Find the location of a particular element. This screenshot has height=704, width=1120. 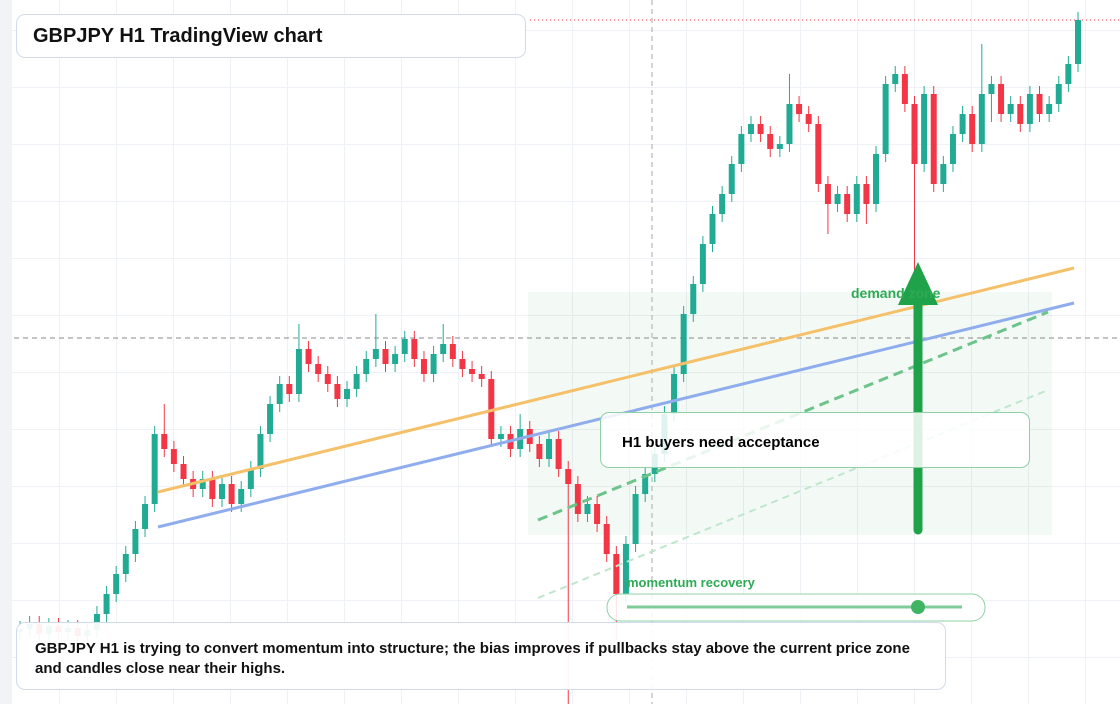

title-box: GBPJPY H1 TradingView chart is located at coordinates (271, 36).